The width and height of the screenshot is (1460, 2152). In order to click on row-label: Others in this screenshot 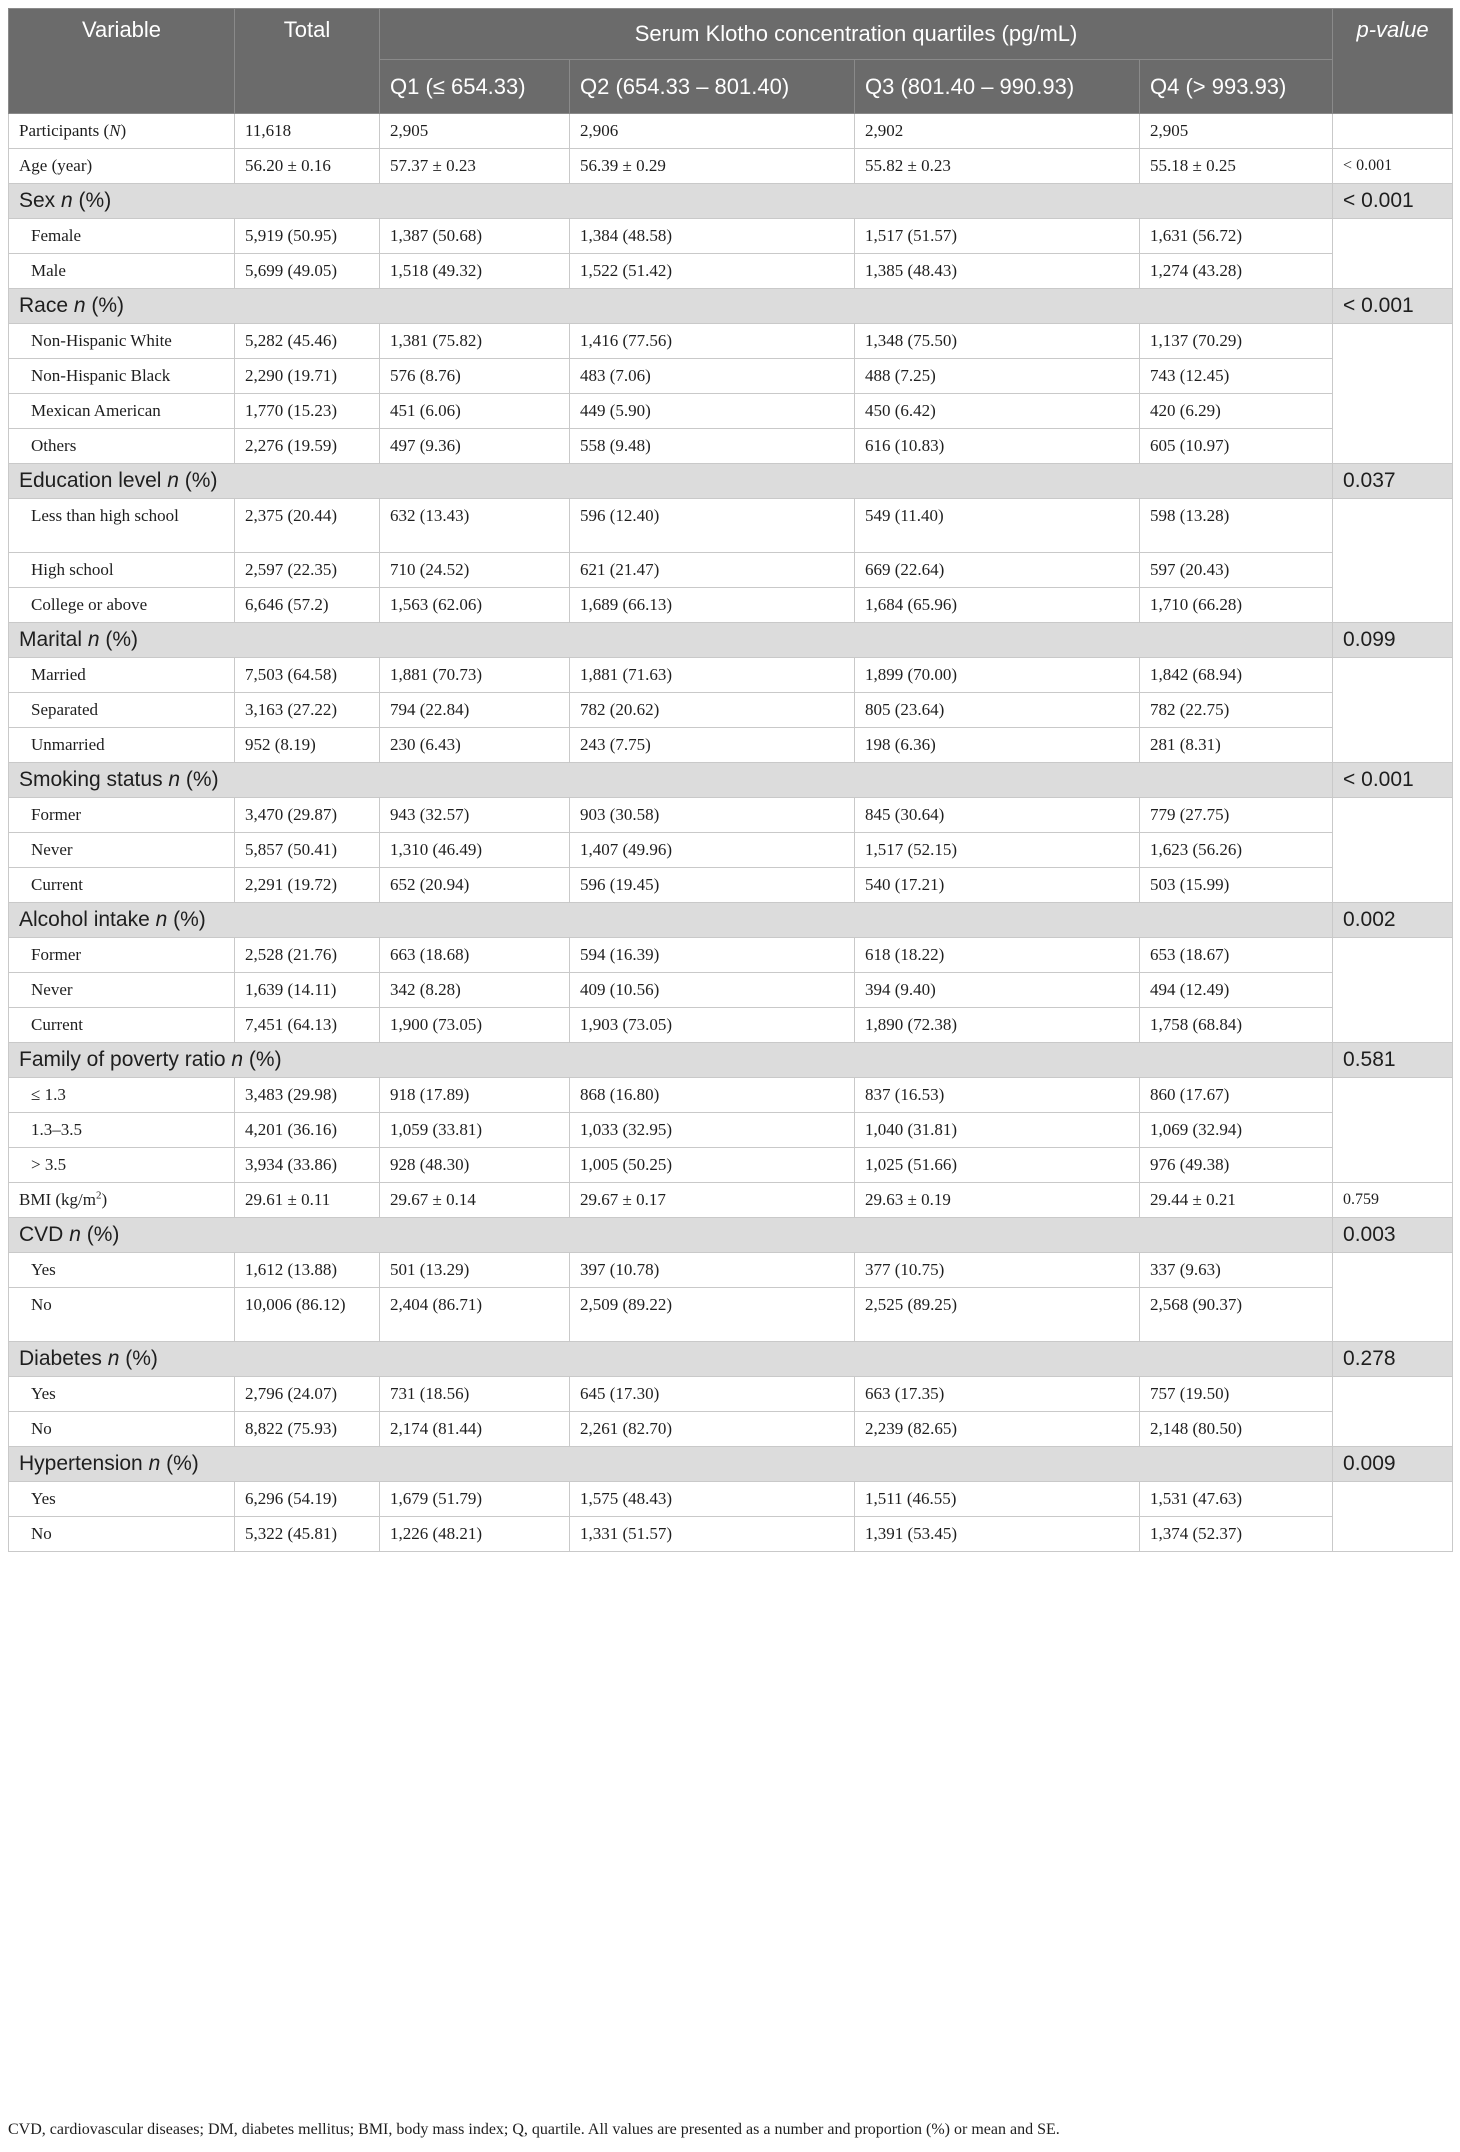, I will do `click(121, 446)`.